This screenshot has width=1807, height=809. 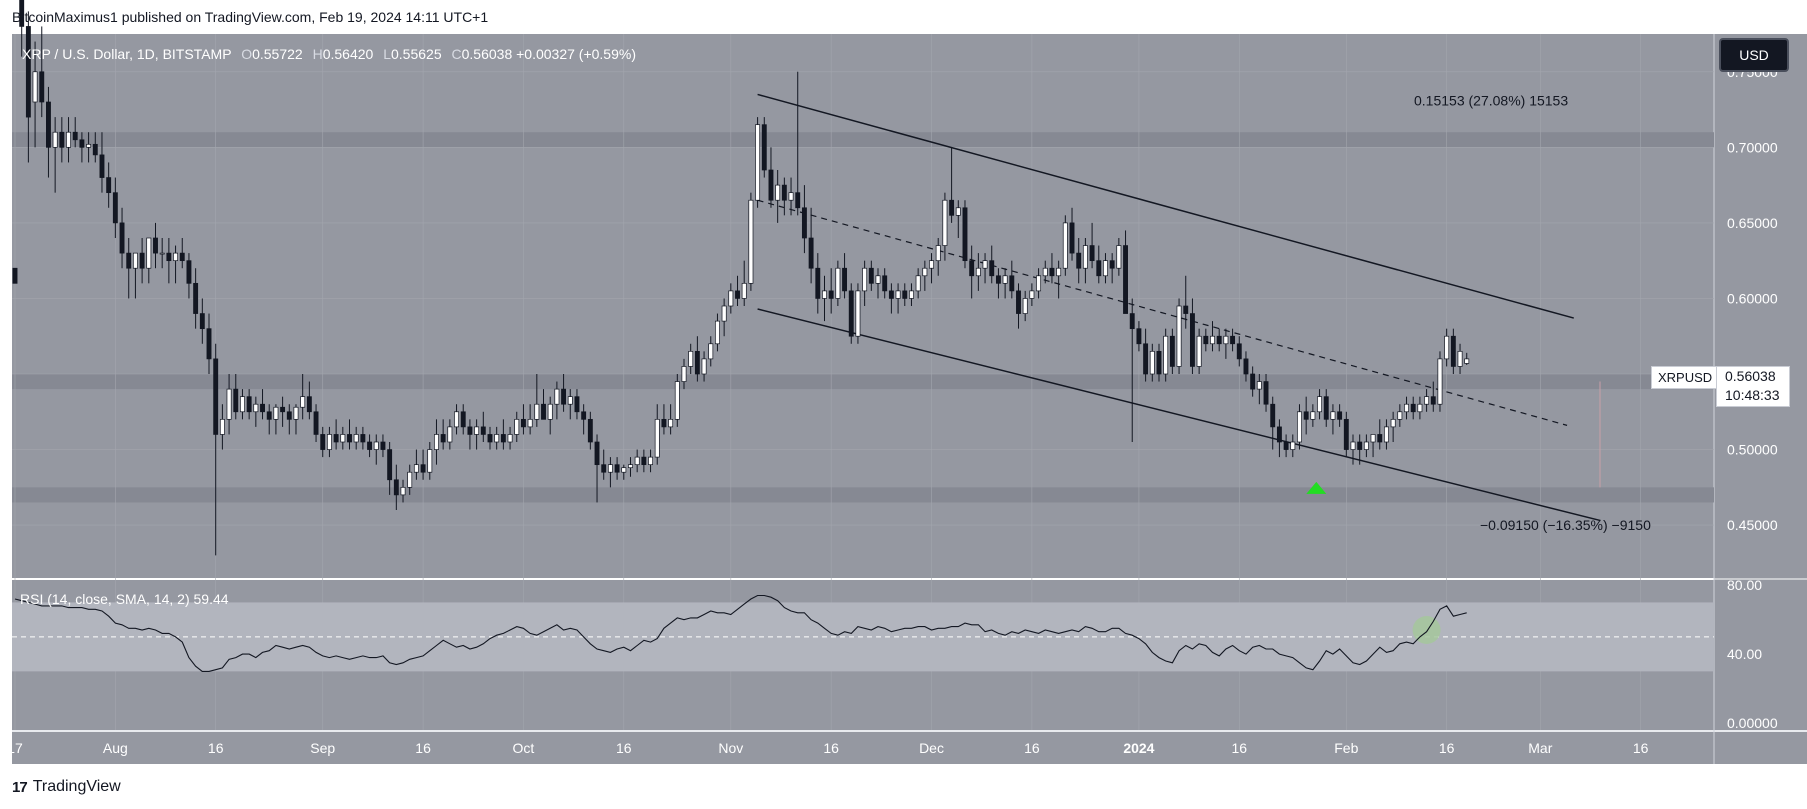 What do you see at coordinates (115, 748) in the screenshot?
I see `time-tick-1: Aug` at bounding box center [115, 748].